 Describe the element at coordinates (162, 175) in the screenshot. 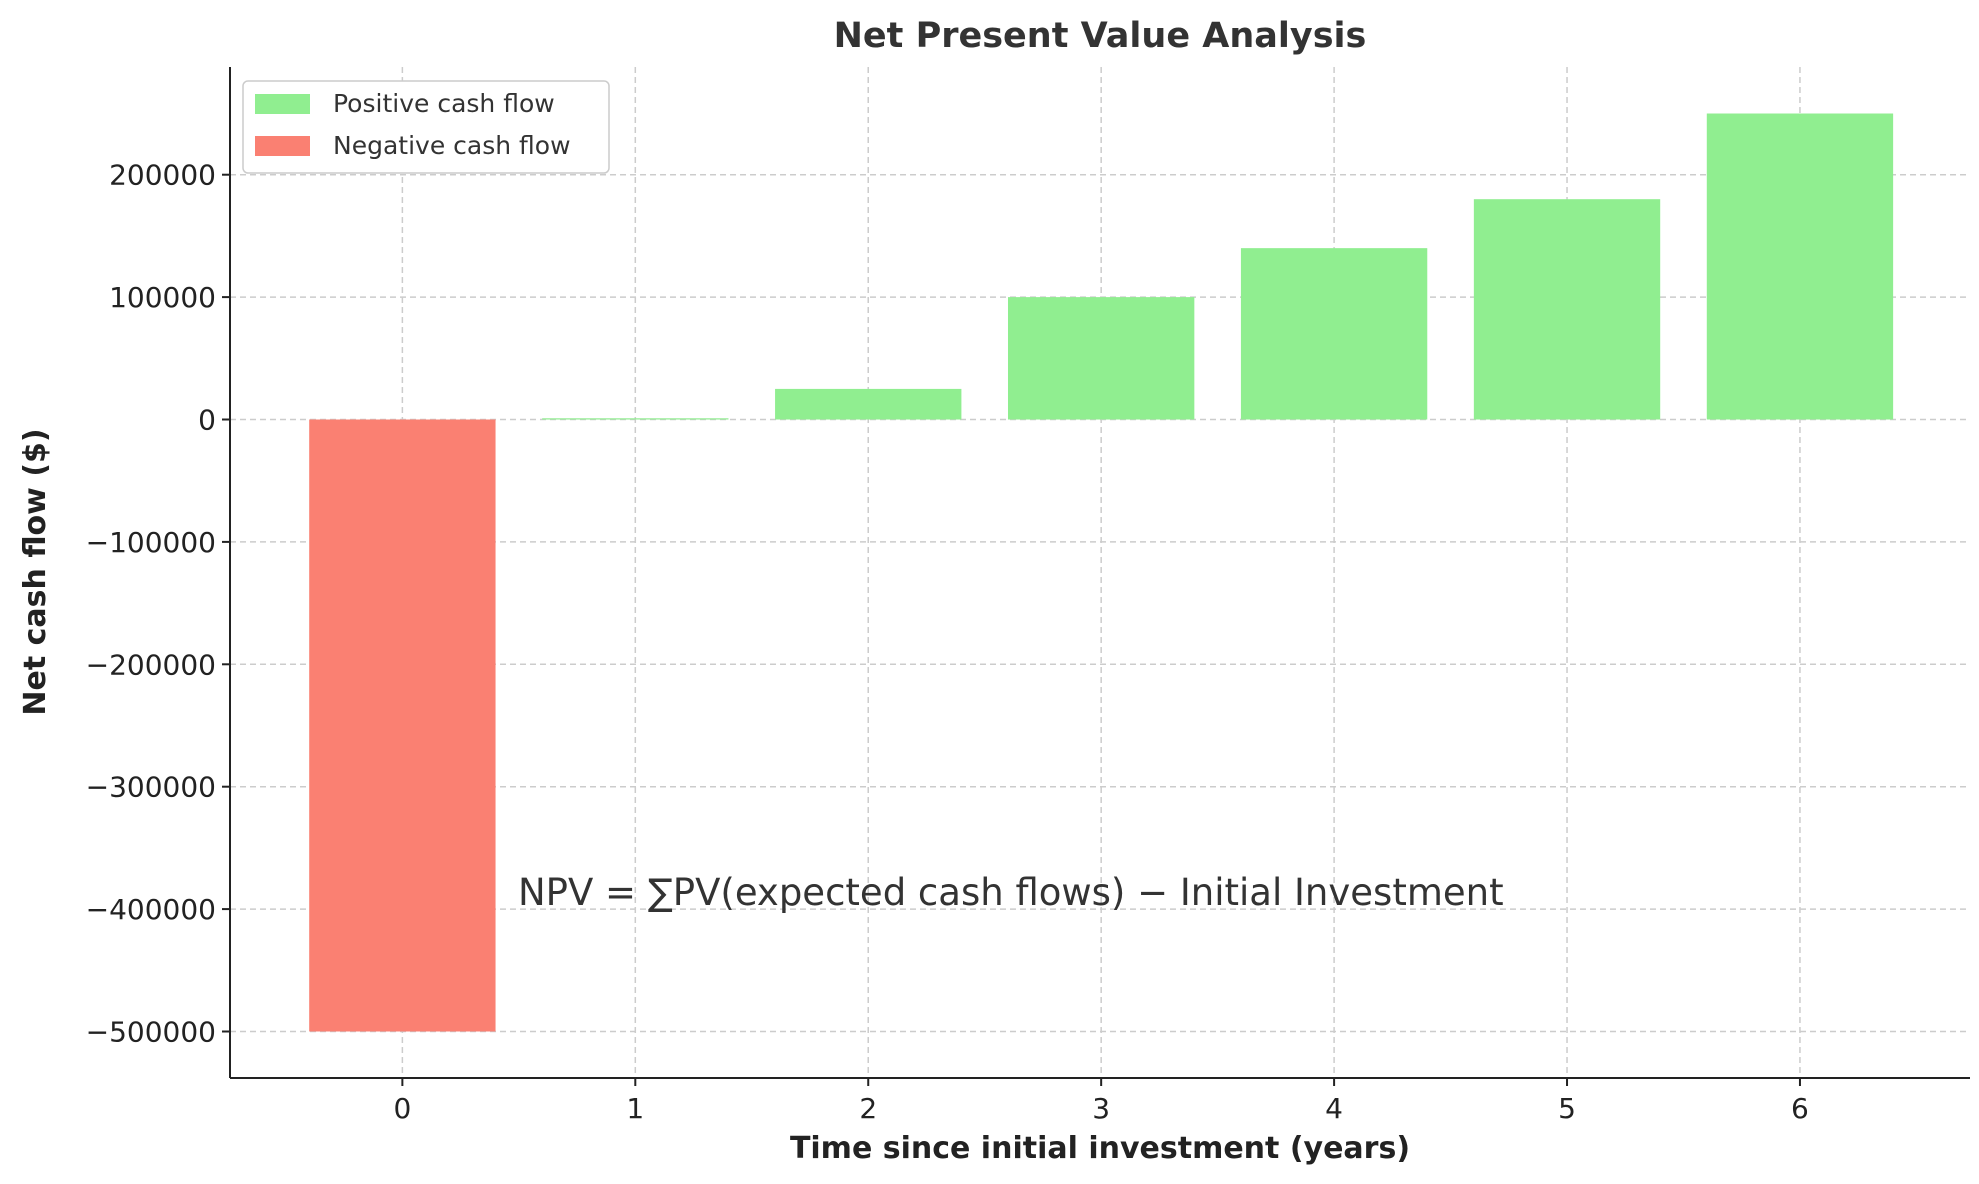

I see `y-tick-label: 200000` at that location.